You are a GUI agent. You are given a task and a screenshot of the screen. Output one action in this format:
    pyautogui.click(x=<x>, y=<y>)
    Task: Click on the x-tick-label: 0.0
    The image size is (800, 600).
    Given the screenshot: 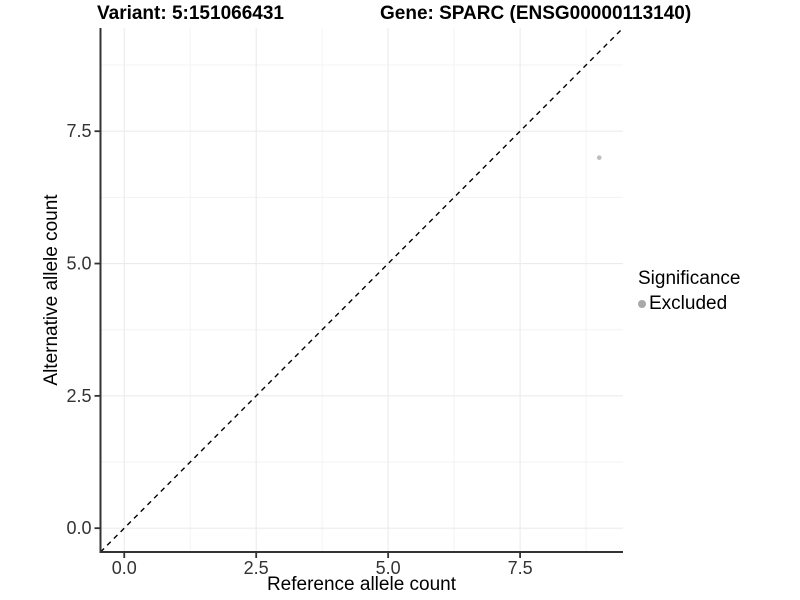 What is the action you would take?
    pyautogui.click(x=124, y=568)
    